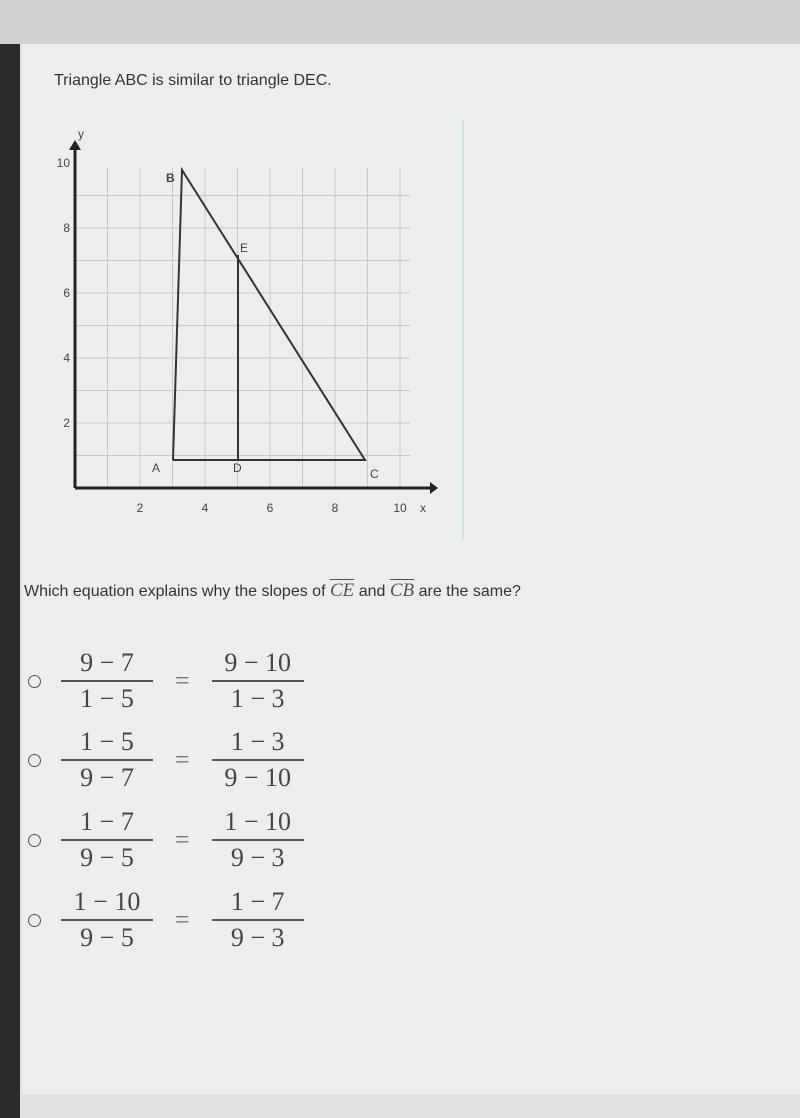  I want to click on text: are the same?, so click(469, 591).